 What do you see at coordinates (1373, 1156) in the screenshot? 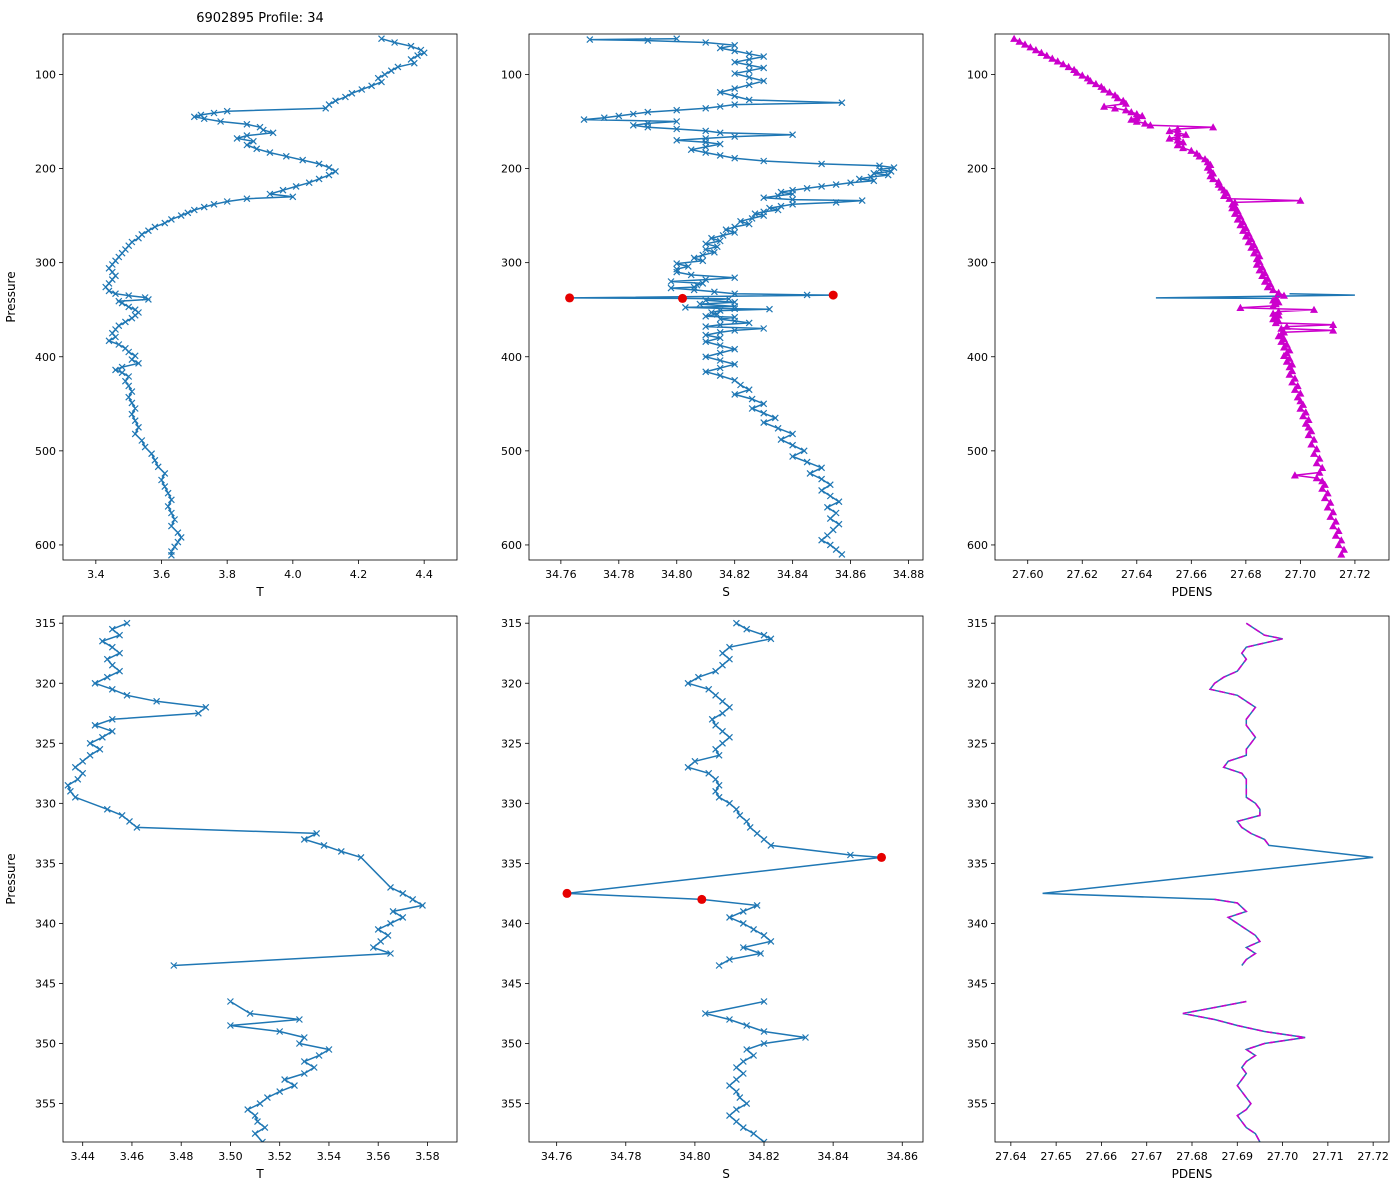
I see `x-tick-label: 27.72` at bounding box center [1373, 1156].